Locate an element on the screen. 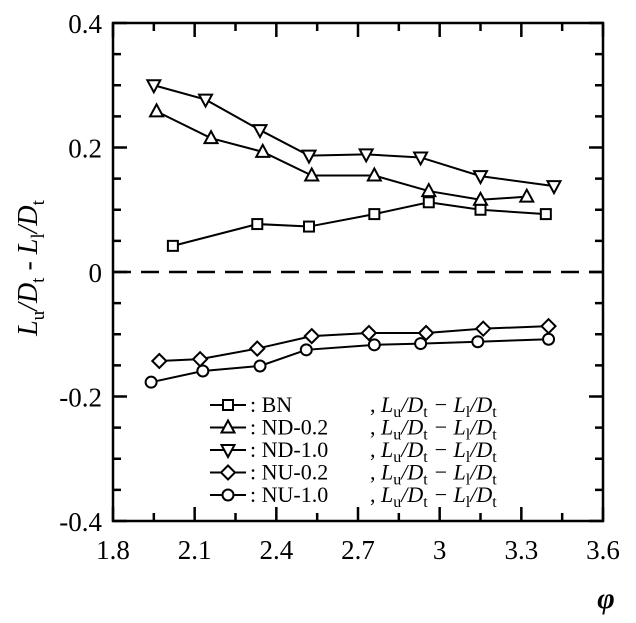 The width and height of the screenshot is (636, 623). x-tick-label: 2.7 is located at coordinates (358, 550).